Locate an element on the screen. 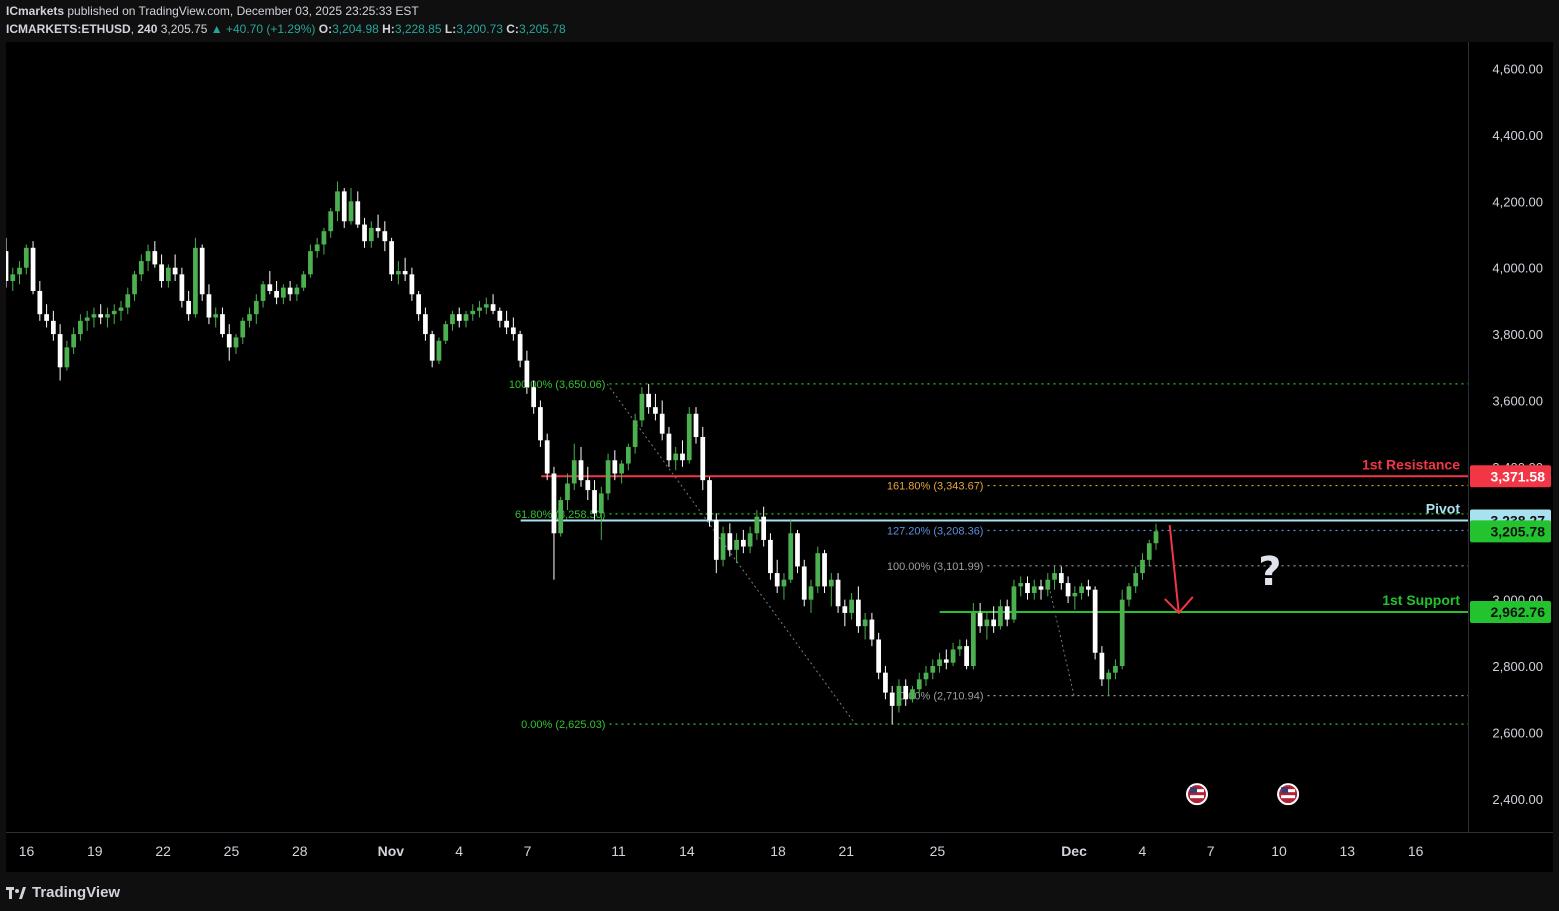 This screenshot has height=911, width=1559. fib-trend-line is located at coordinates (731, 554).